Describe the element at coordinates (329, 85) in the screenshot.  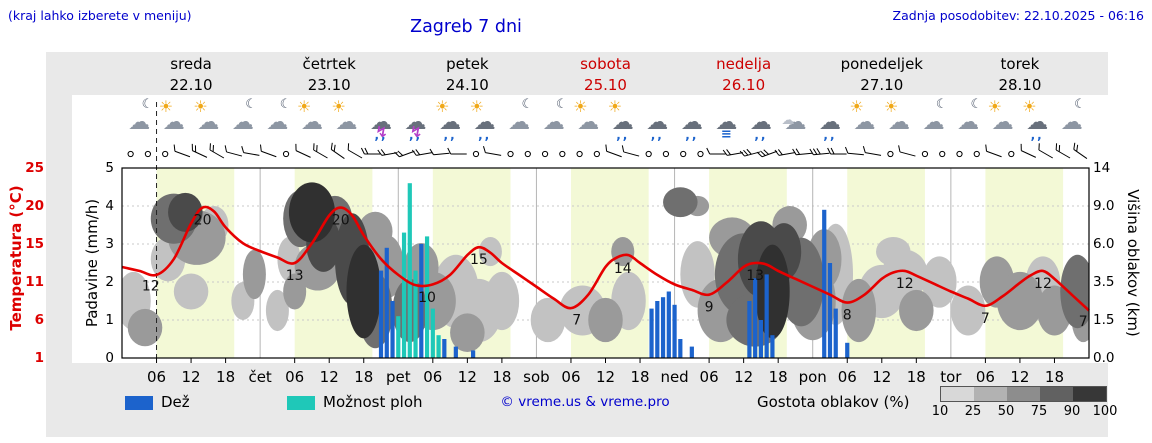
I see `day-date: 23.10` at that location.